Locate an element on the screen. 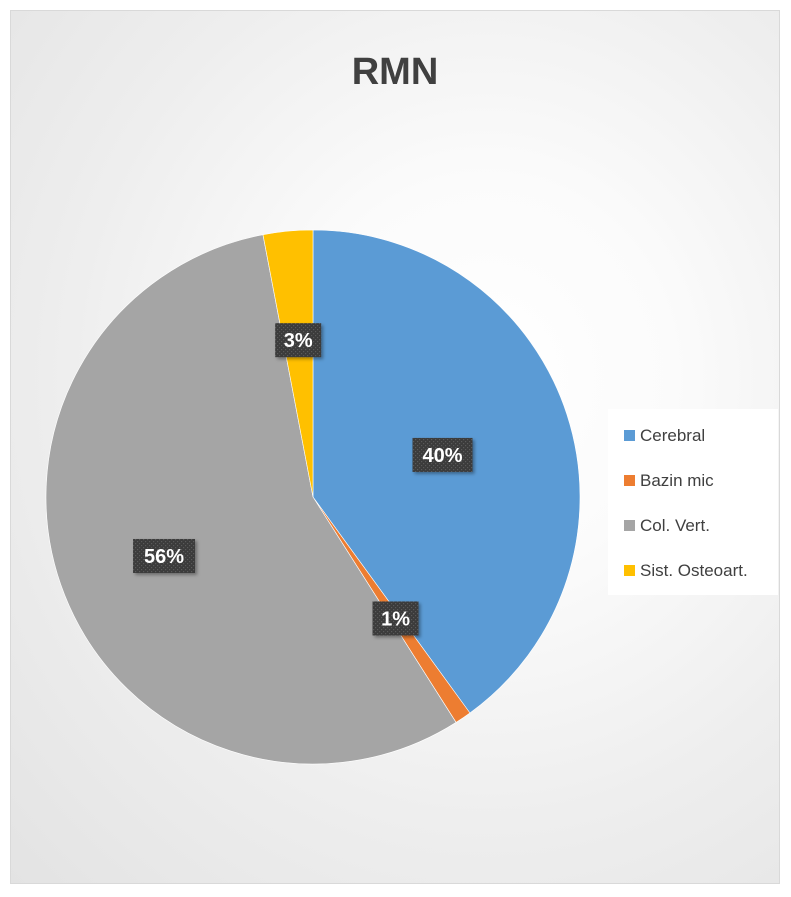  legend-swatch-col-vert is located at coordinates (629, 525).